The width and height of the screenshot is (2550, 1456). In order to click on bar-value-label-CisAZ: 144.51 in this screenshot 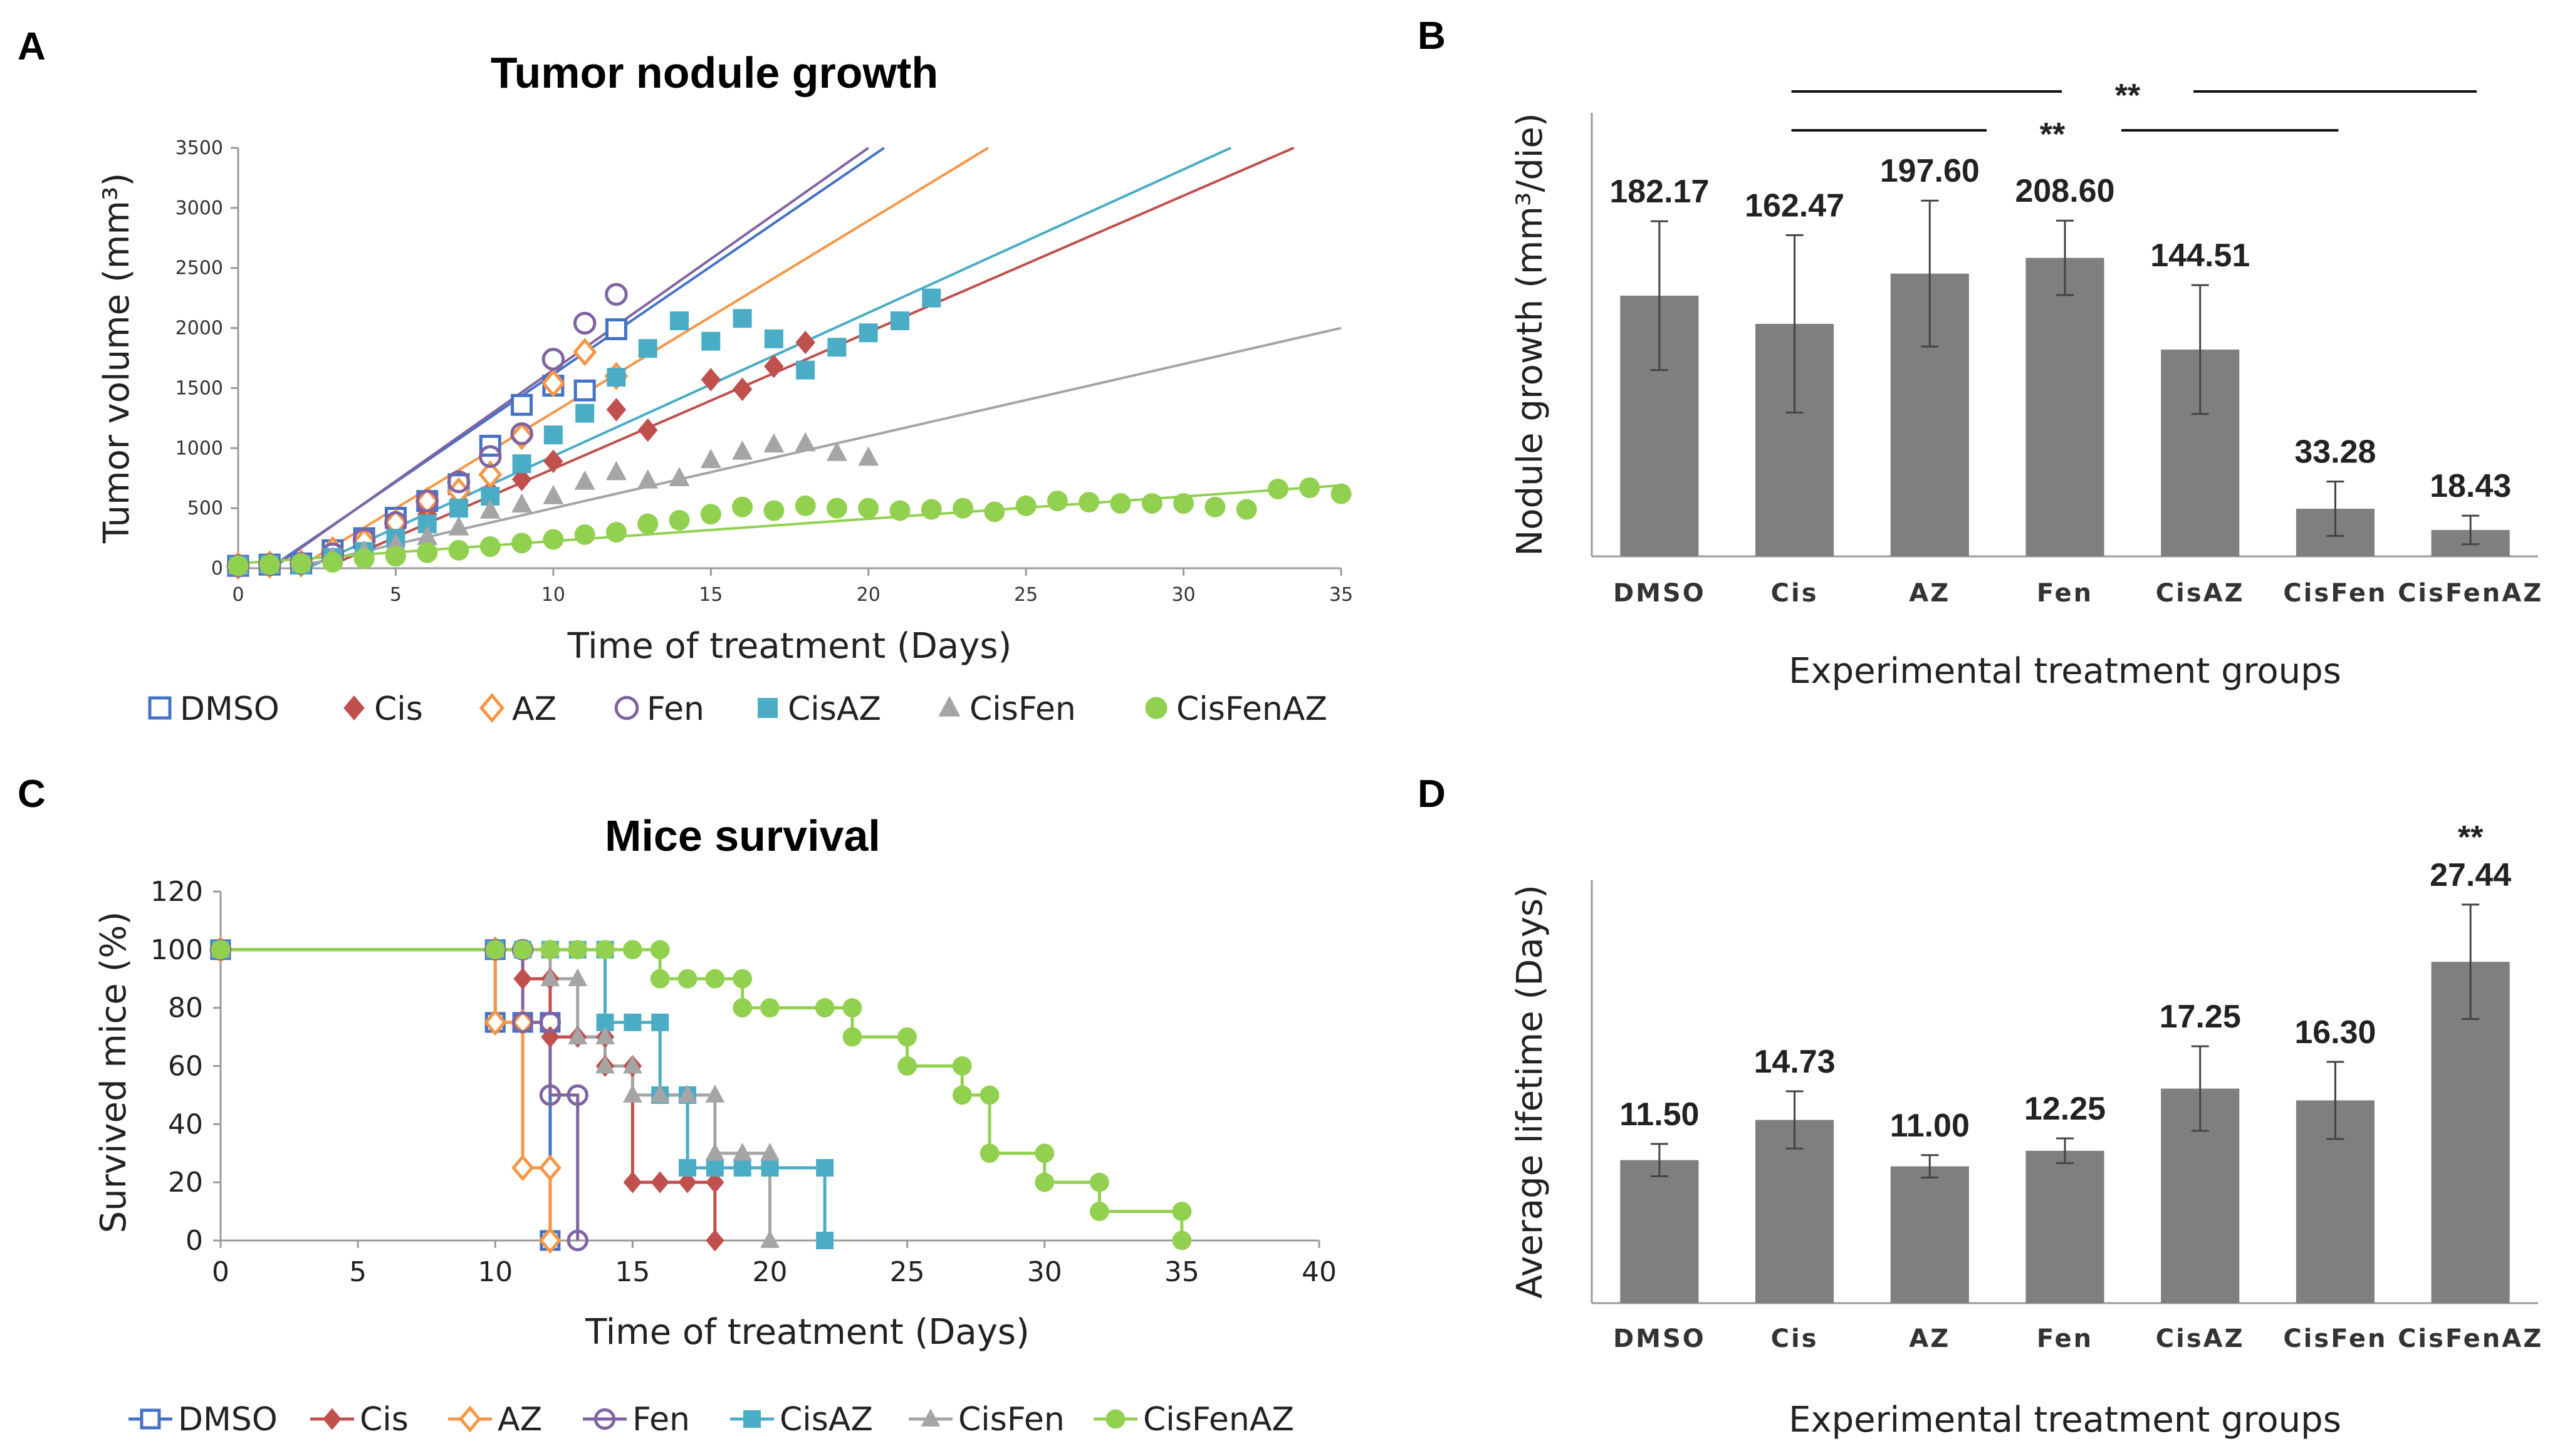, I will do `click(2200, 256)`.